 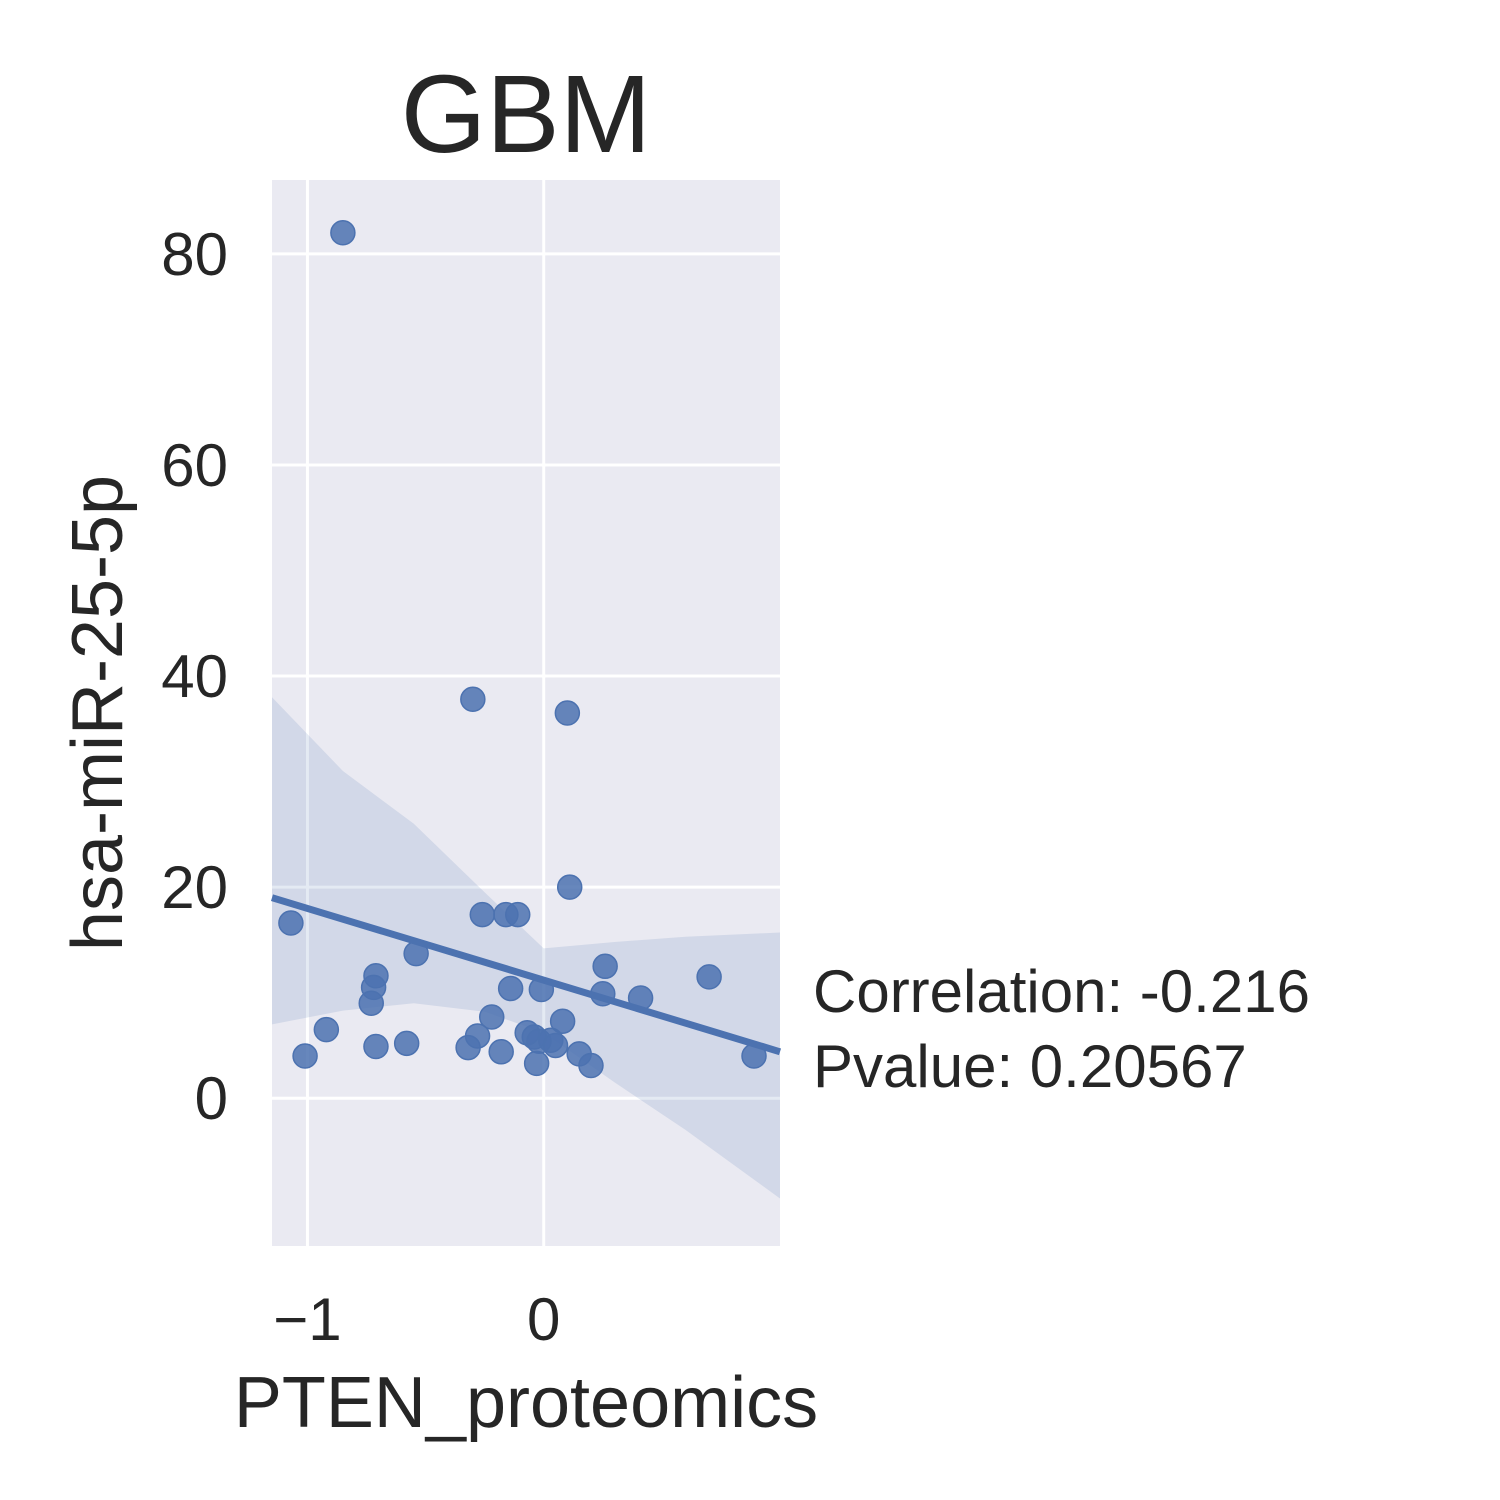 What do you see at coordinates (307, 1319) in the screenshot?
I see `x-tick-label: −1` at bounding box center [307, 1319].